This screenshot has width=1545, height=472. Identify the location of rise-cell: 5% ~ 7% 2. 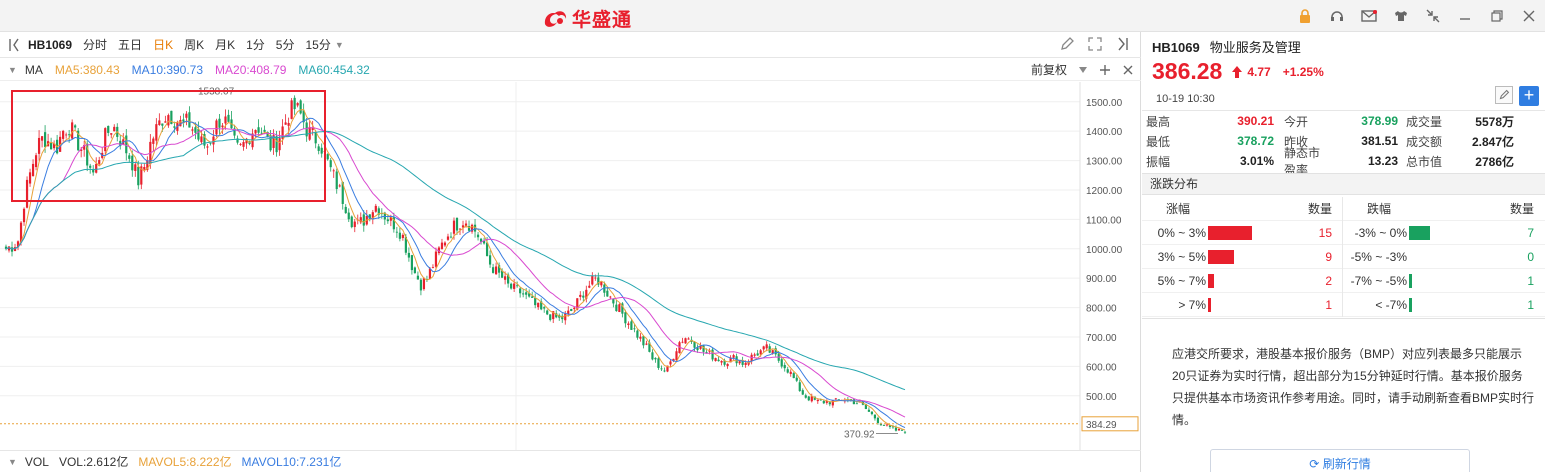
(1242, 280).